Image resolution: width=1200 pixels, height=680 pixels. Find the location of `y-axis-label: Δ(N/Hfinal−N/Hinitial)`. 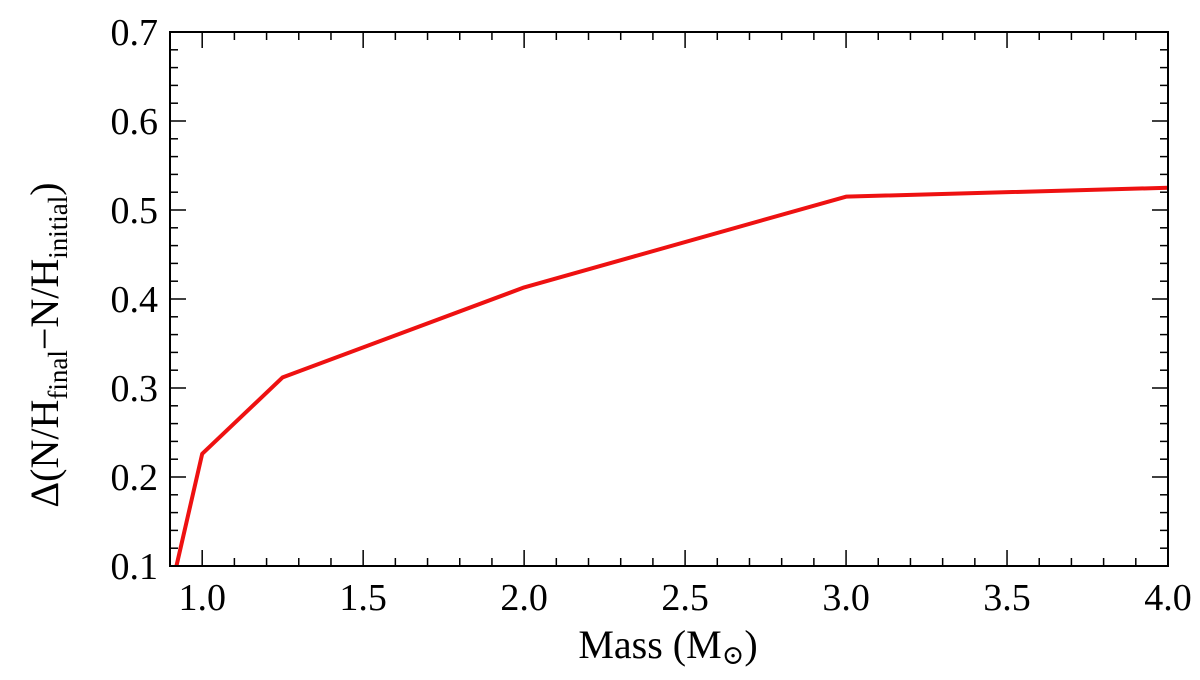

y-axis-label: Δ(N/Hfinal−N/Hinitial) is located at coordinates (47, 344).